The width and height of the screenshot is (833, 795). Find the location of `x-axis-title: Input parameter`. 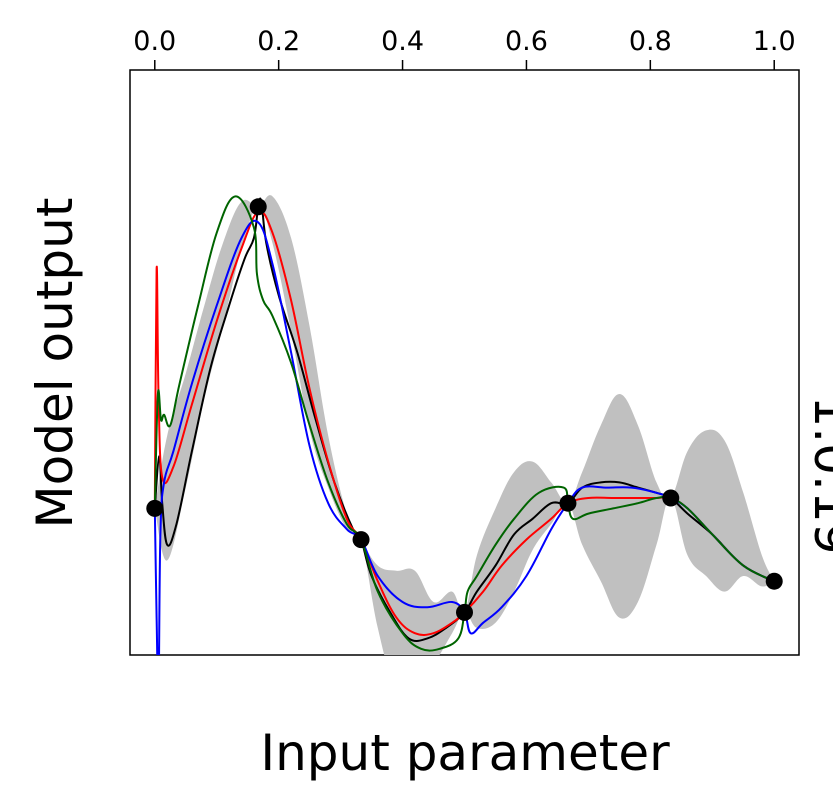

x-axis-title: Input parameter is located at coordinates (465, 753).